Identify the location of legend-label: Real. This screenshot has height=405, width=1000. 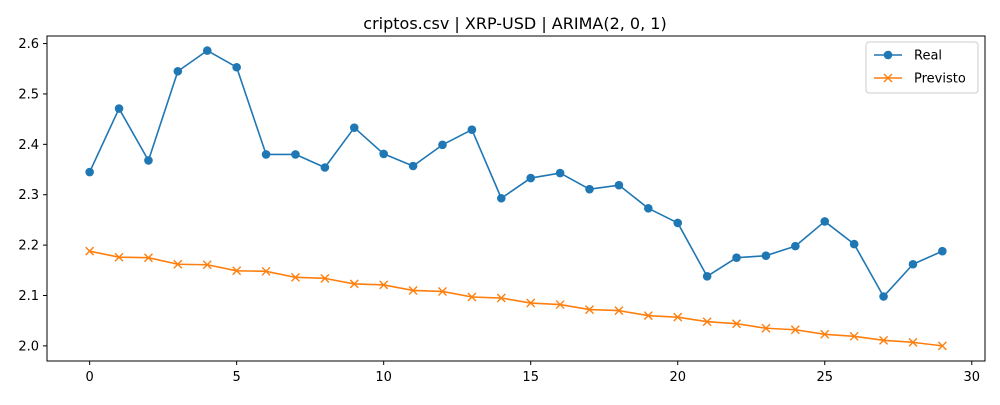
(928, 56).